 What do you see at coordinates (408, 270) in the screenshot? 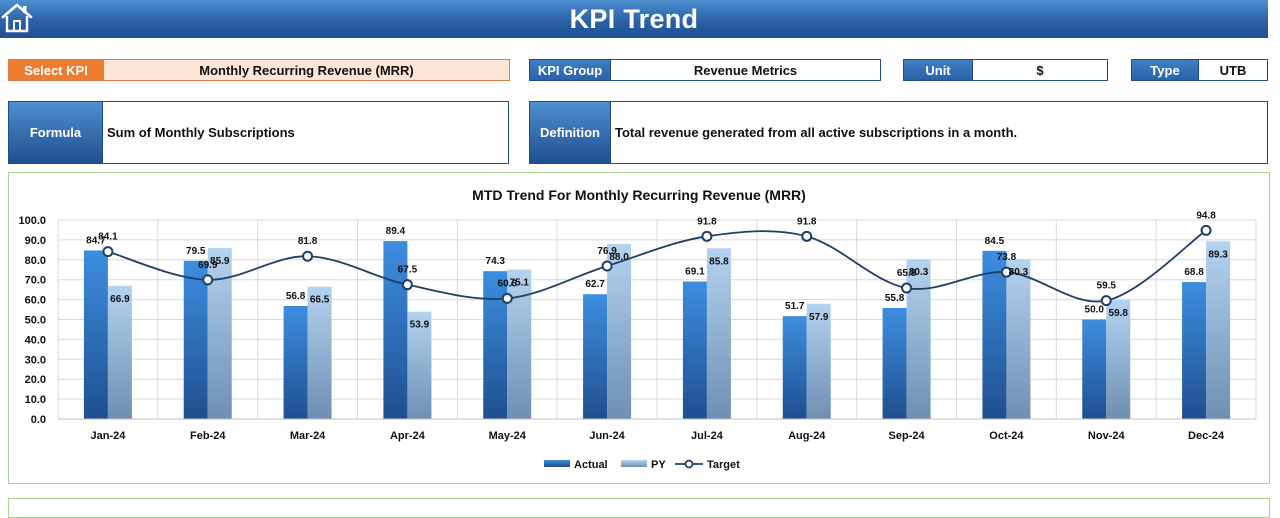
I see `target-data-label: 67.5` at bounding box center [408, 270].